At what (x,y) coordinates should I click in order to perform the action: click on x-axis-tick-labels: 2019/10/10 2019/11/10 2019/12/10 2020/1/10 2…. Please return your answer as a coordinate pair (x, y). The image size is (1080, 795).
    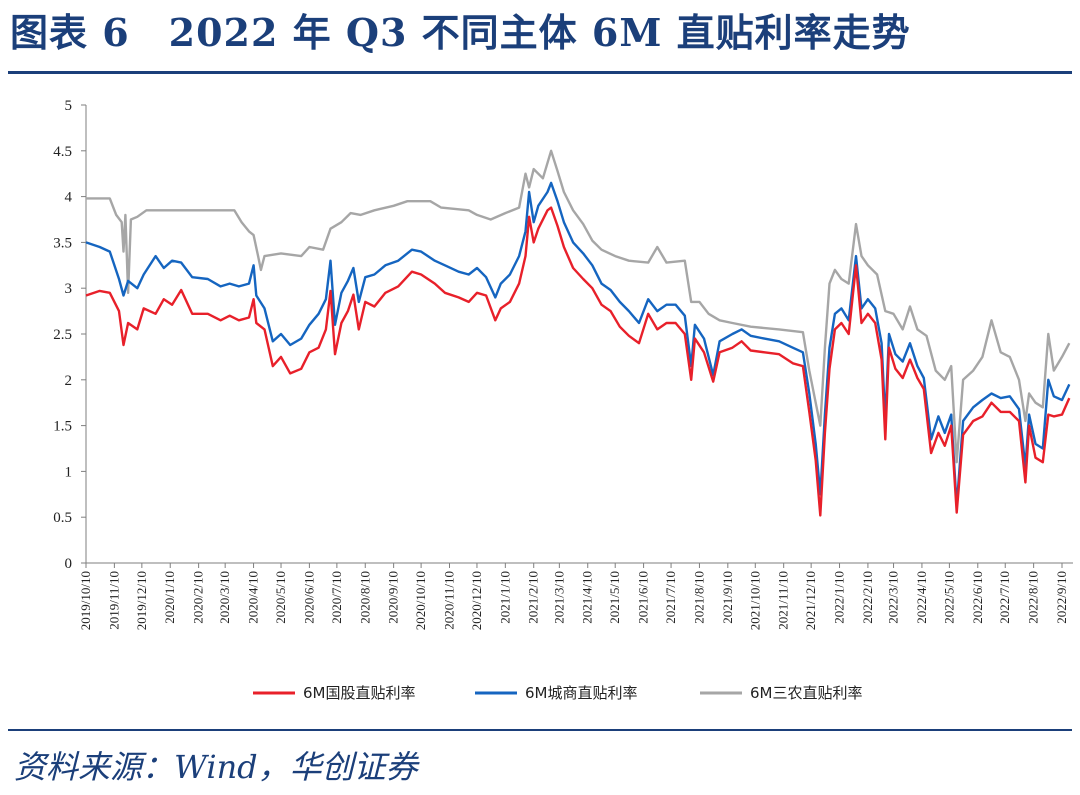
    Looking at the image, I should click on (573, 600).